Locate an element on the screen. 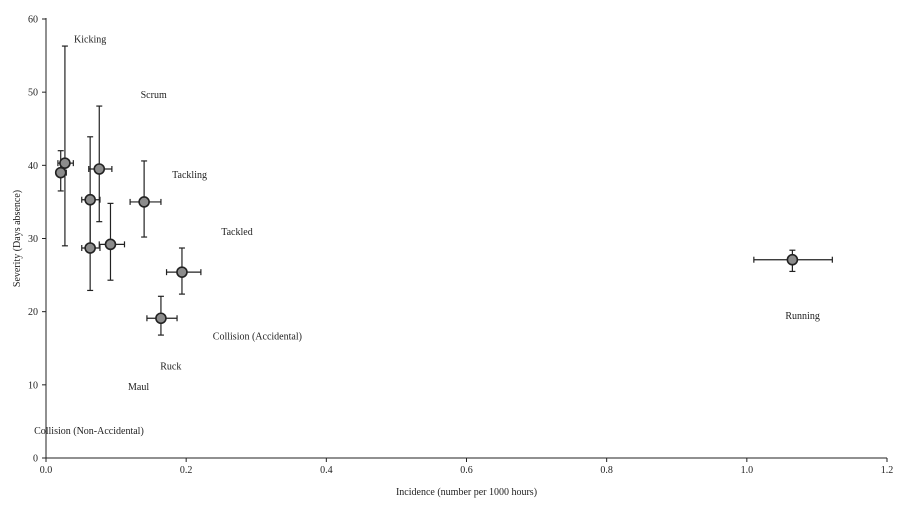  y-tick-label: 10 is located at coordinates (33, 385).